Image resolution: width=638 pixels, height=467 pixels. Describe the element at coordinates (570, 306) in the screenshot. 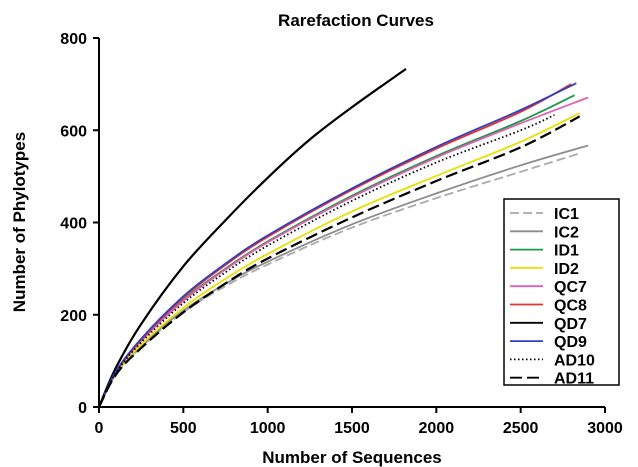

I see `legend-label-qc8: QC8` at that location.